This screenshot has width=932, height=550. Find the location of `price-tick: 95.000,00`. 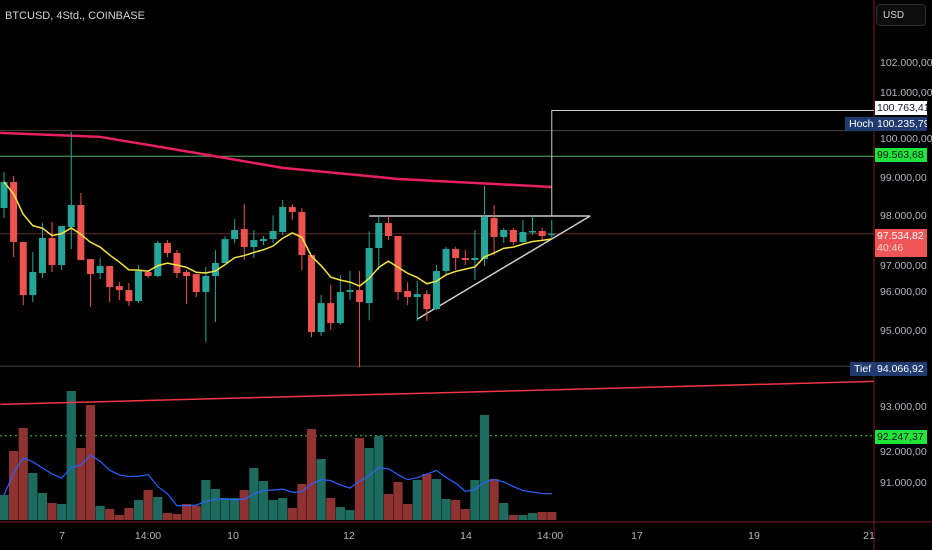

price-tick: 95.000,00 is located at coordinates (903, 331).